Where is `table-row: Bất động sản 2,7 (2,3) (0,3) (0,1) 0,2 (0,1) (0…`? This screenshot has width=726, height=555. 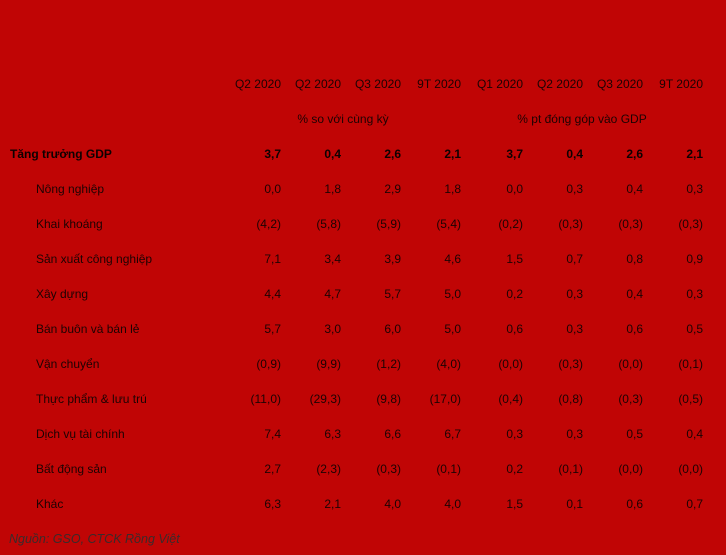 table-row: Bất động sản 2,7 (2,3) (0,3) (0,1) 0,2 (0,1) (0… is located at coordinates (351, 468).